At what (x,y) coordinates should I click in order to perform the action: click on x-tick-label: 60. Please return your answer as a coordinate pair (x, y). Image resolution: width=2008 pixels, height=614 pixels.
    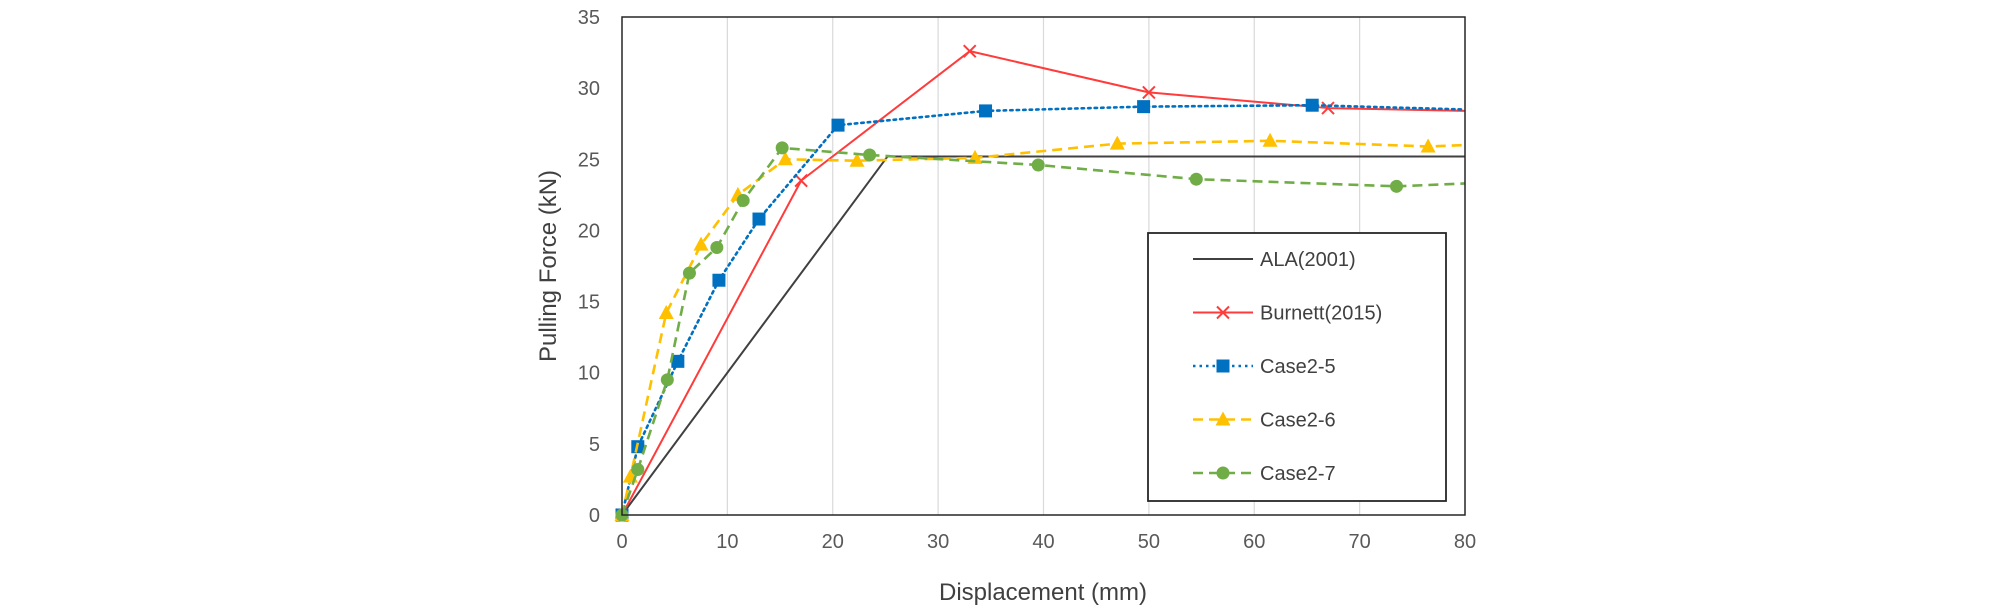
    Looking at the image, I should click on (1254, 542).